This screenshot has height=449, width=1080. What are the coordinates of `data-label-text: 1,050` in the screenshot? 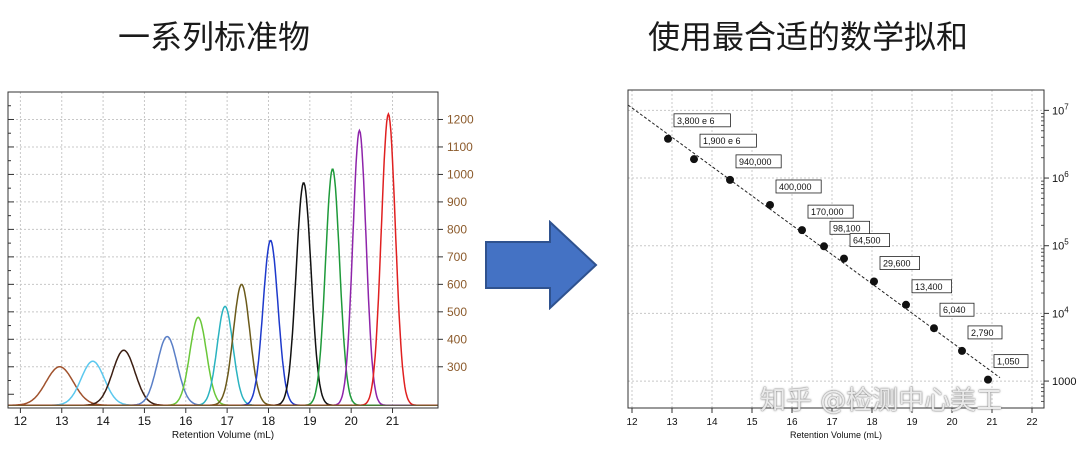 It's located at (1008, 362).